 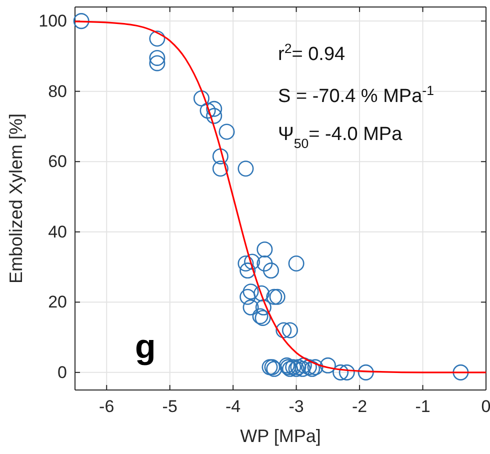 I want to click on y-axis-title: Embolized Xylem [%], so click(x=16, y=198).